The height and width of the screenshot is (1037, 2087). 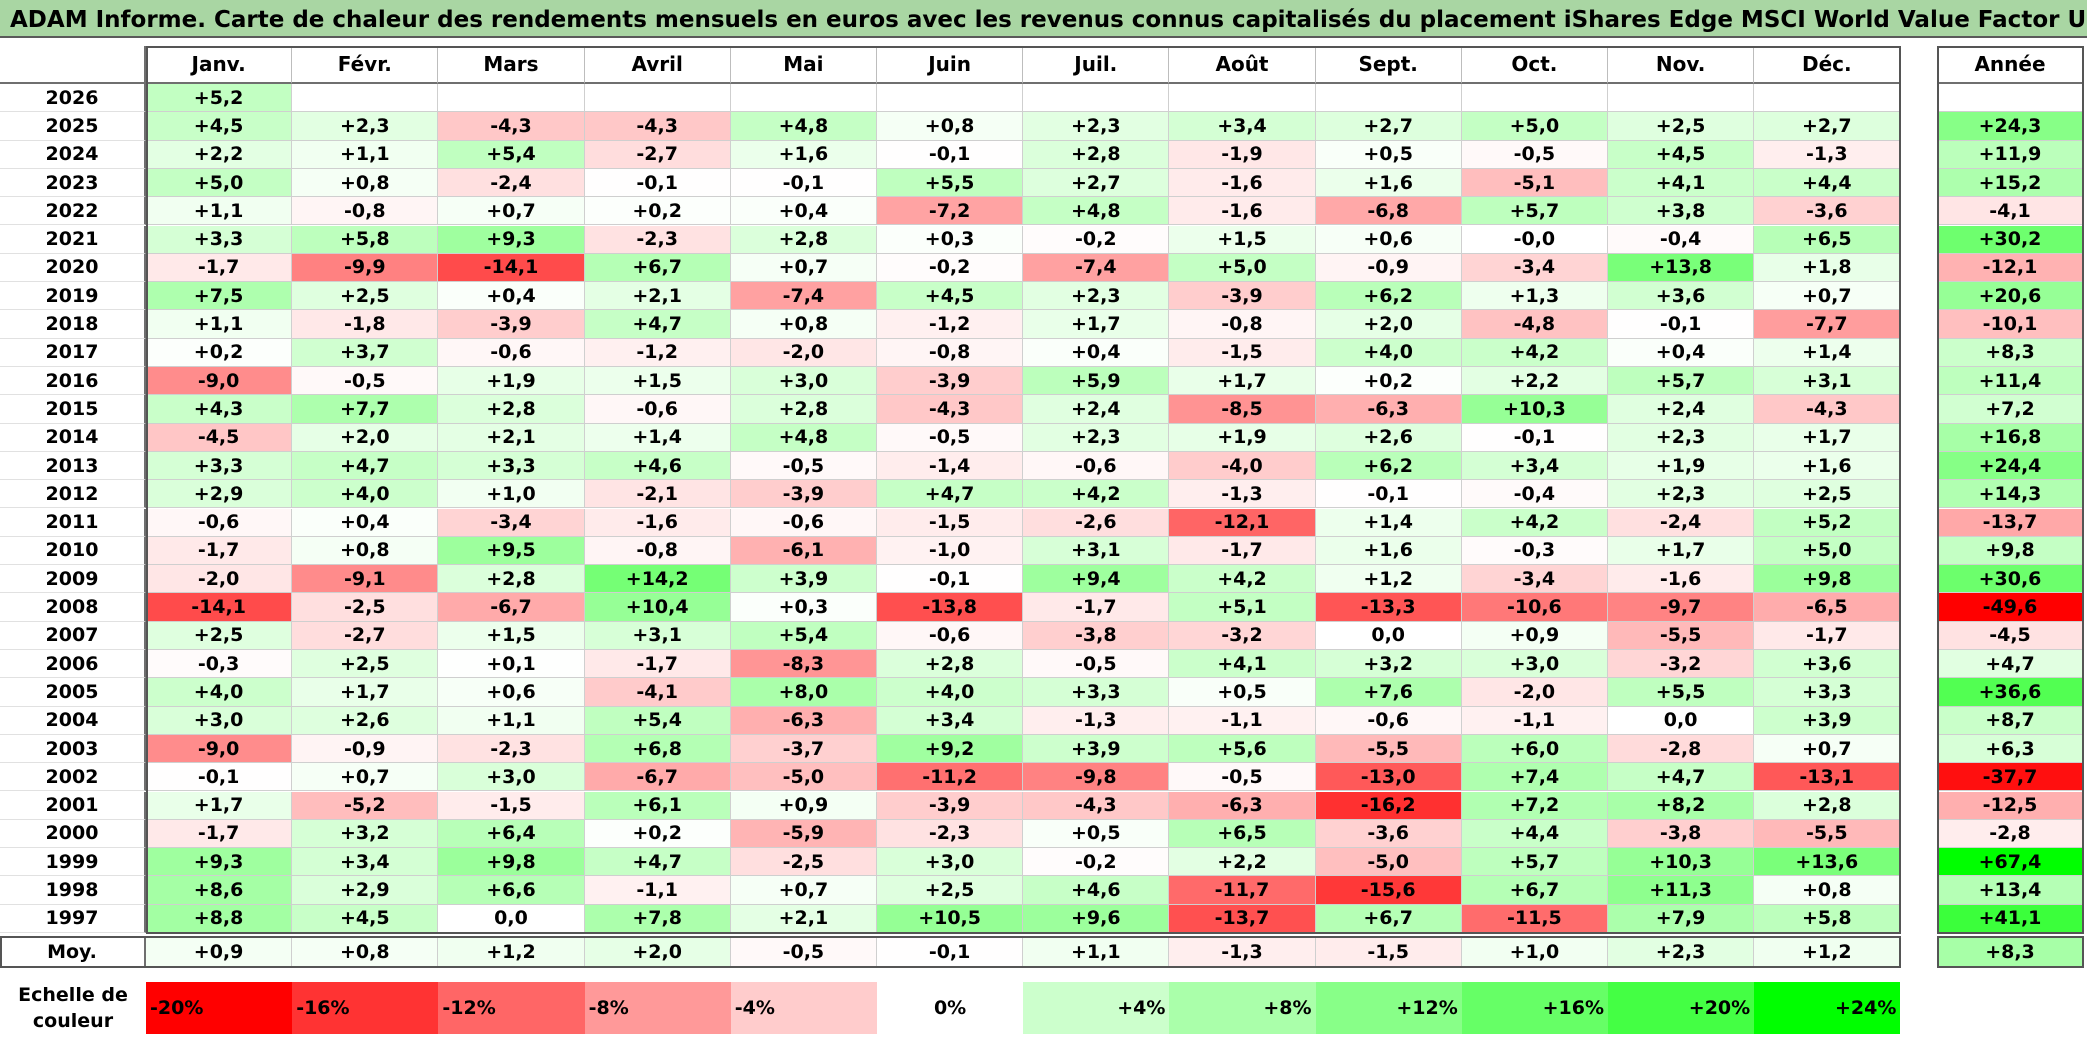 What do you see at coordinates (2010, 720) in the screenshot?
I see `annual-cell: +8,7` at bounding box center [2010, 720].